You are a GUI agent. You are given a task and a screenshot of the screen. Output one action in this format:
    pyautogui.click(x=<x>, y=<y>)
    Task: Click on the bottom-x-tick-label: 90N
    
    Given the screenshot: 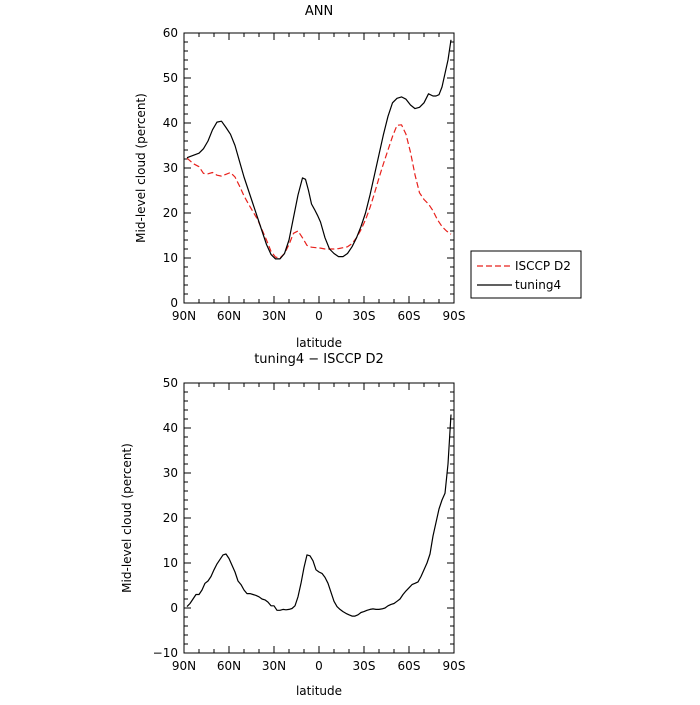 What is the action you would take?
    pyautogui.click(x=184, y=666)
    